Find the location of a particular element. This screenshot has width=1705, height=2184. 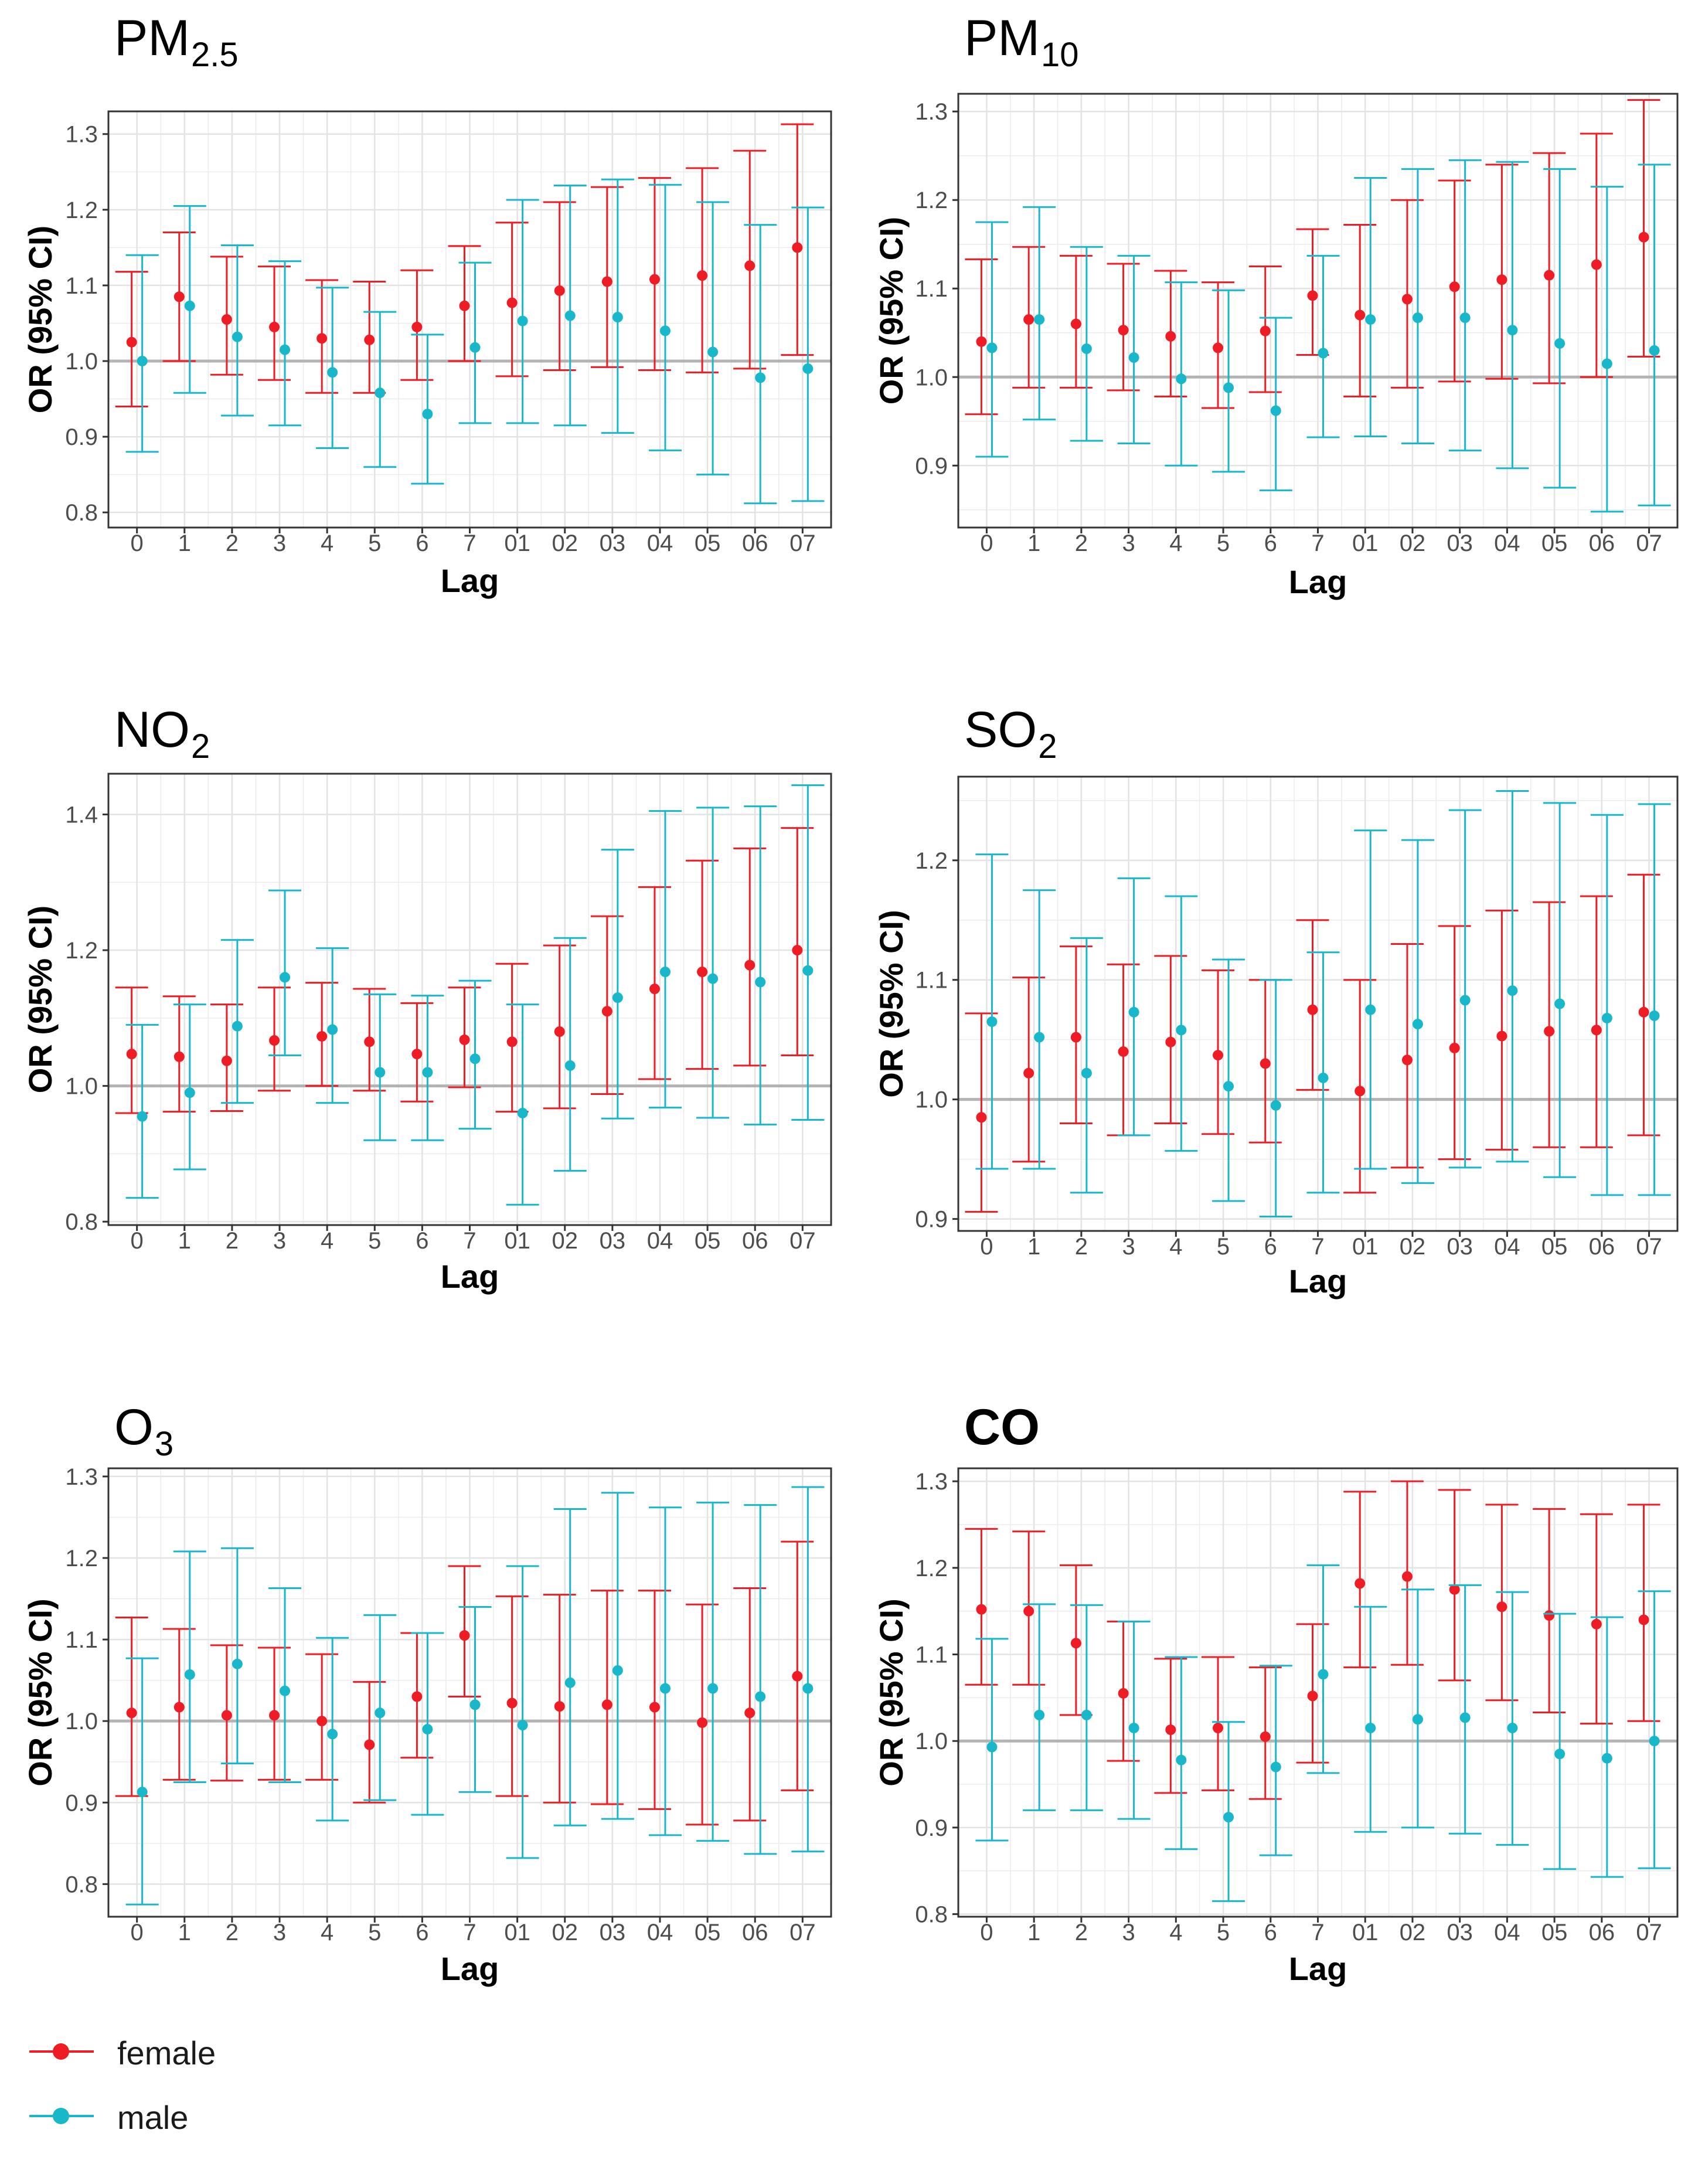

legend-item-female: female is located at coordinates (228, 2051).